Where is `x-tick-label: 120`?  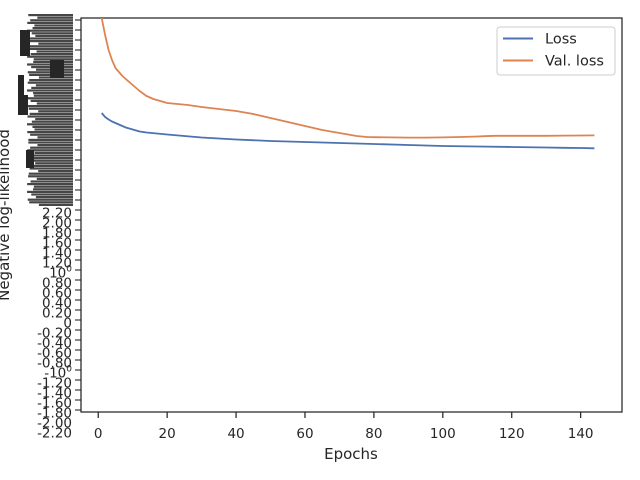
x-tick-label: 120 is located at coordinates (512, 434).